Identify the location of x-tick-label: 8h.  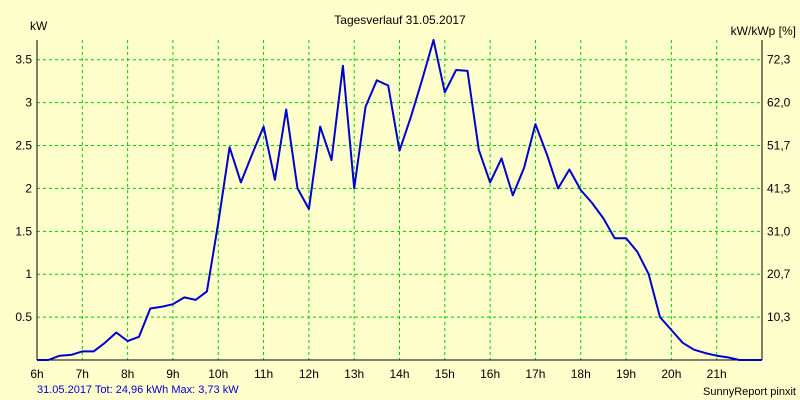
(127, 374).